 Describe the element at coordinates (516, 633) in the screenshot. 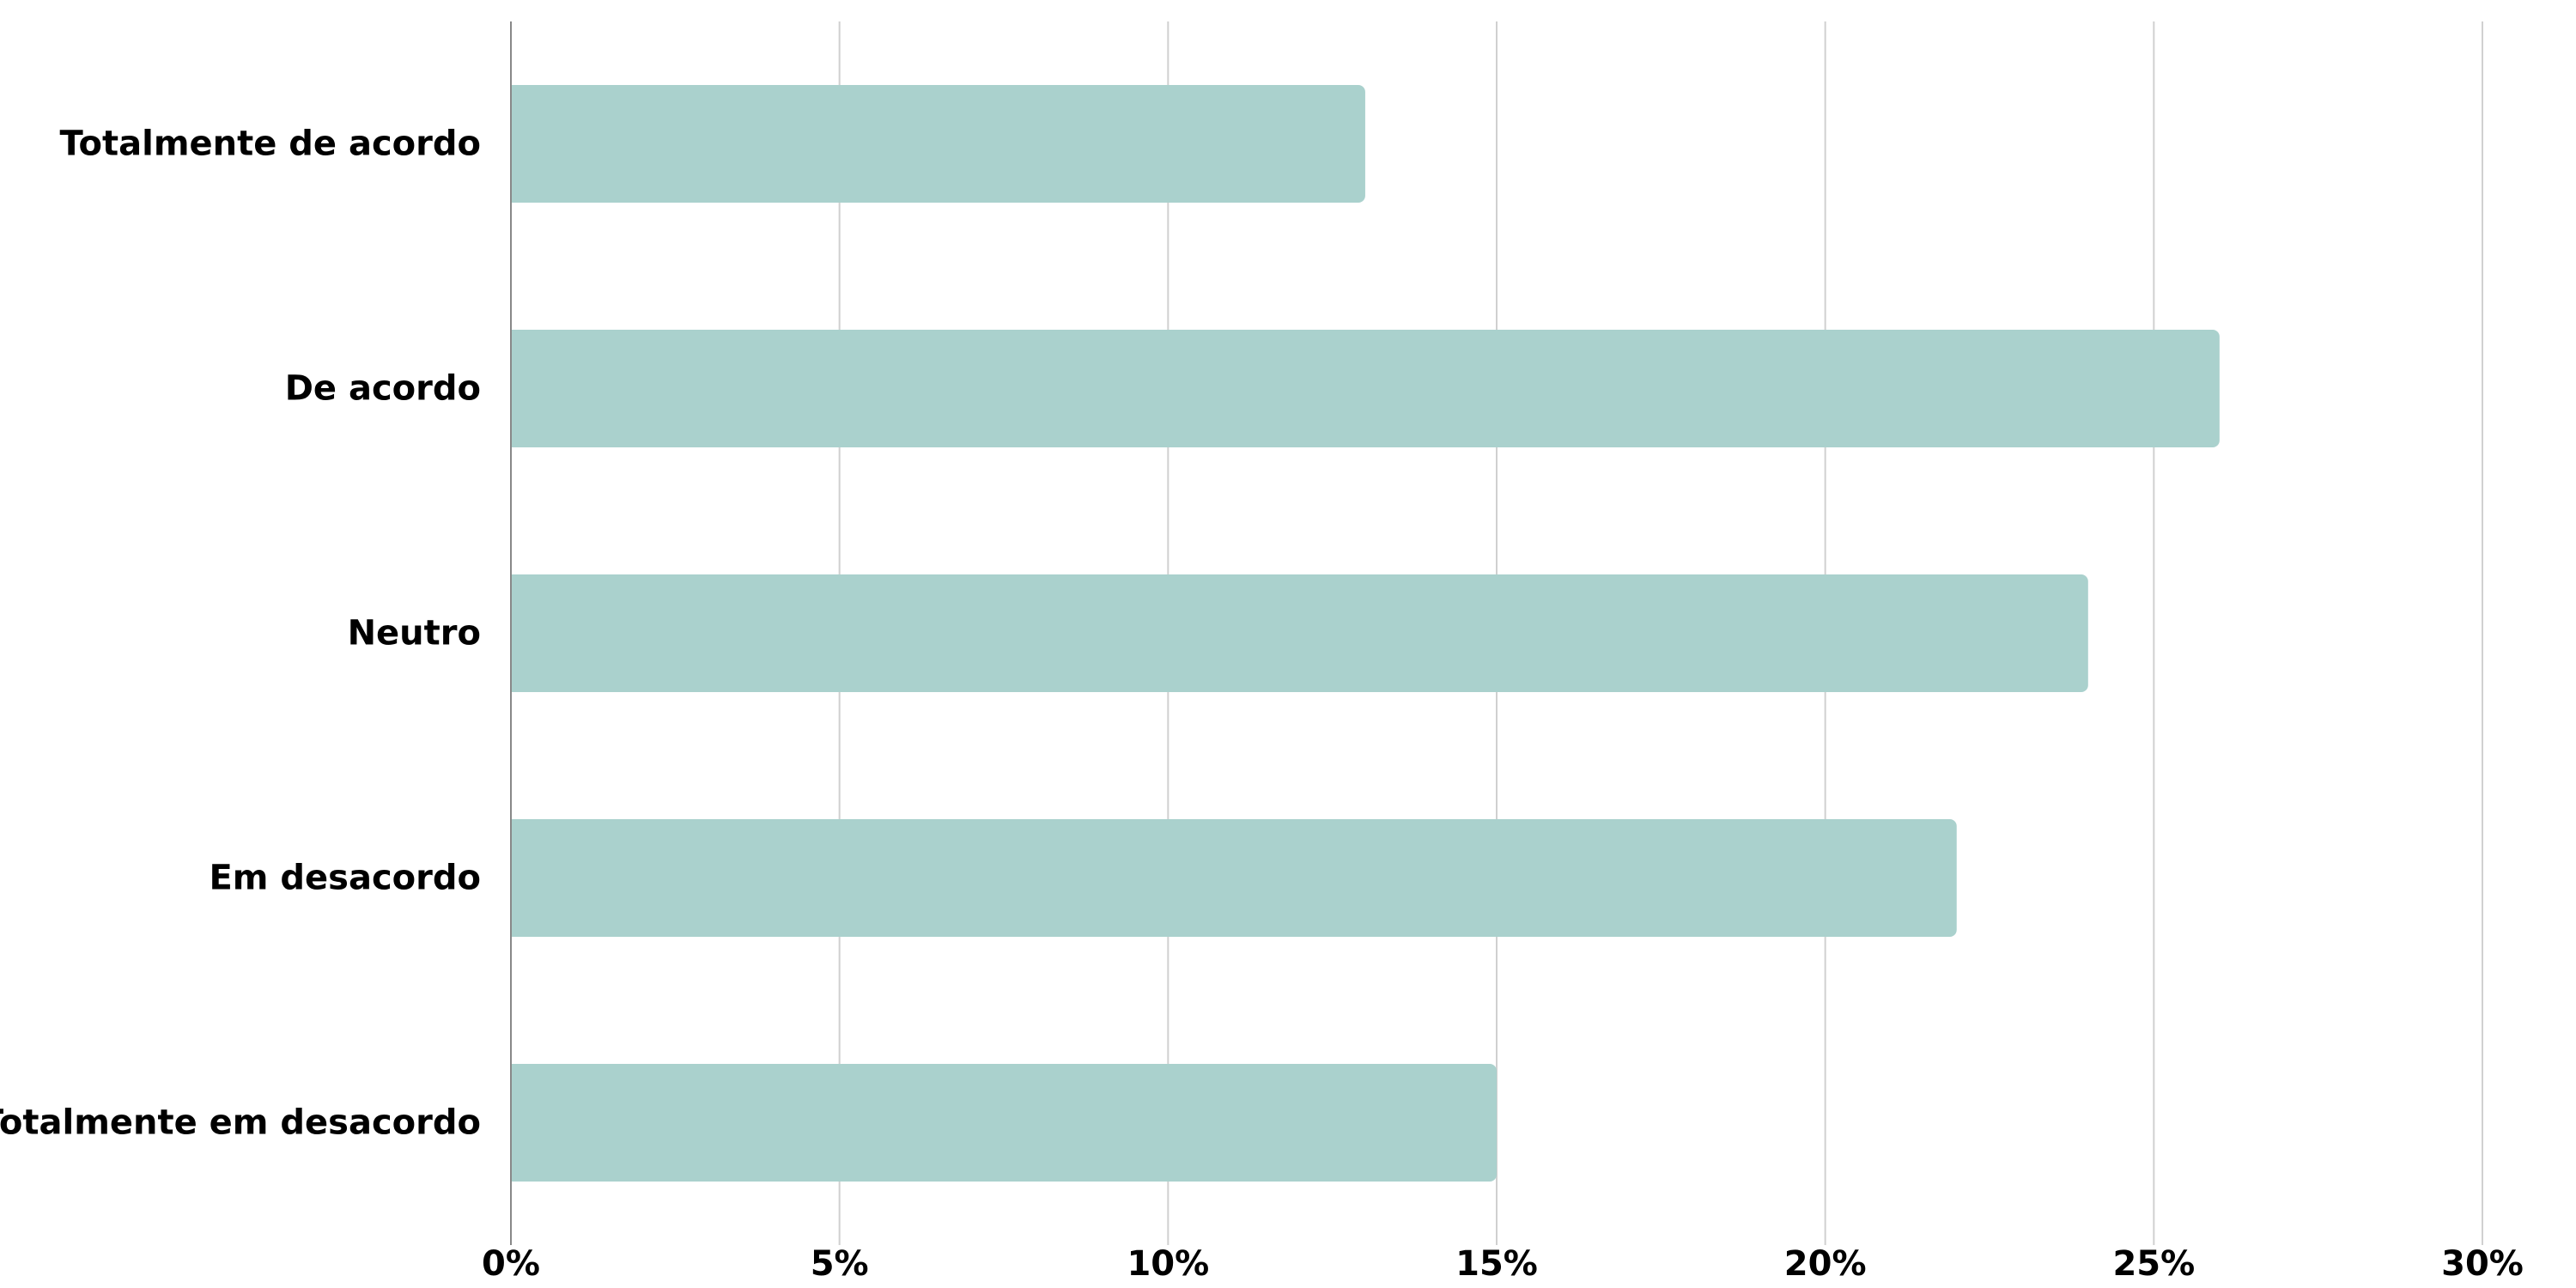

I see `bar-2-base` at that location.